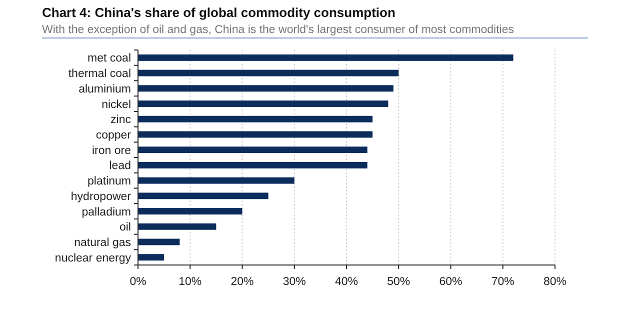 This screenshot has height=320, width=630. What do you see at coordinates (109, 58) in the screenshot?
I see `y-tick-label: met coal` at bounding box center [109, 58].